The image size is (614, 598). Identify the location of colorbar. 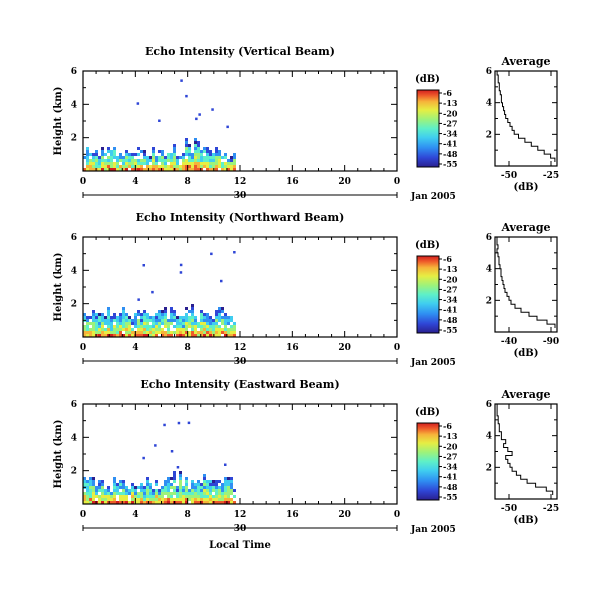
(428, 461).